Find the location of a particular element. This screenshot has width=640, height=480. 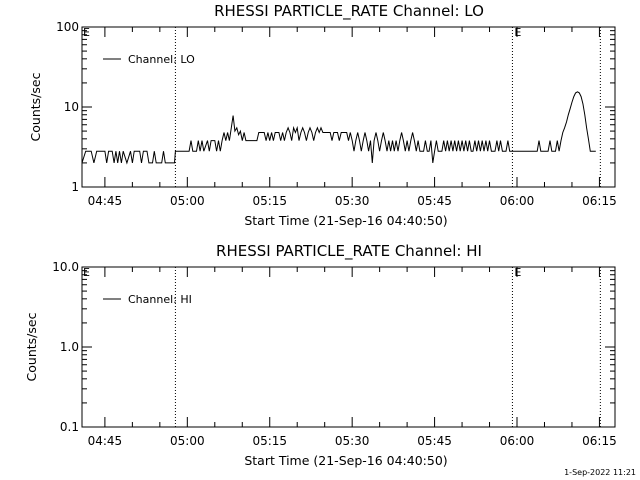

y-tick-label: 100 is located at coordinates (67, 27).